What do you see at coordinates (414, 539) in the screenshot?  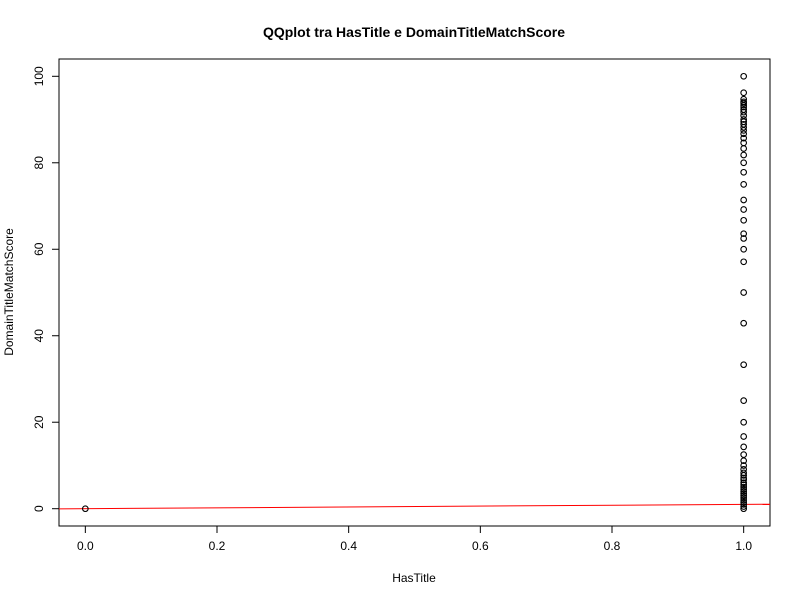 I see `x-axis: 0.0 0.2 0.4 0.6 0.8 1.0` at bounding box center [414, 539].